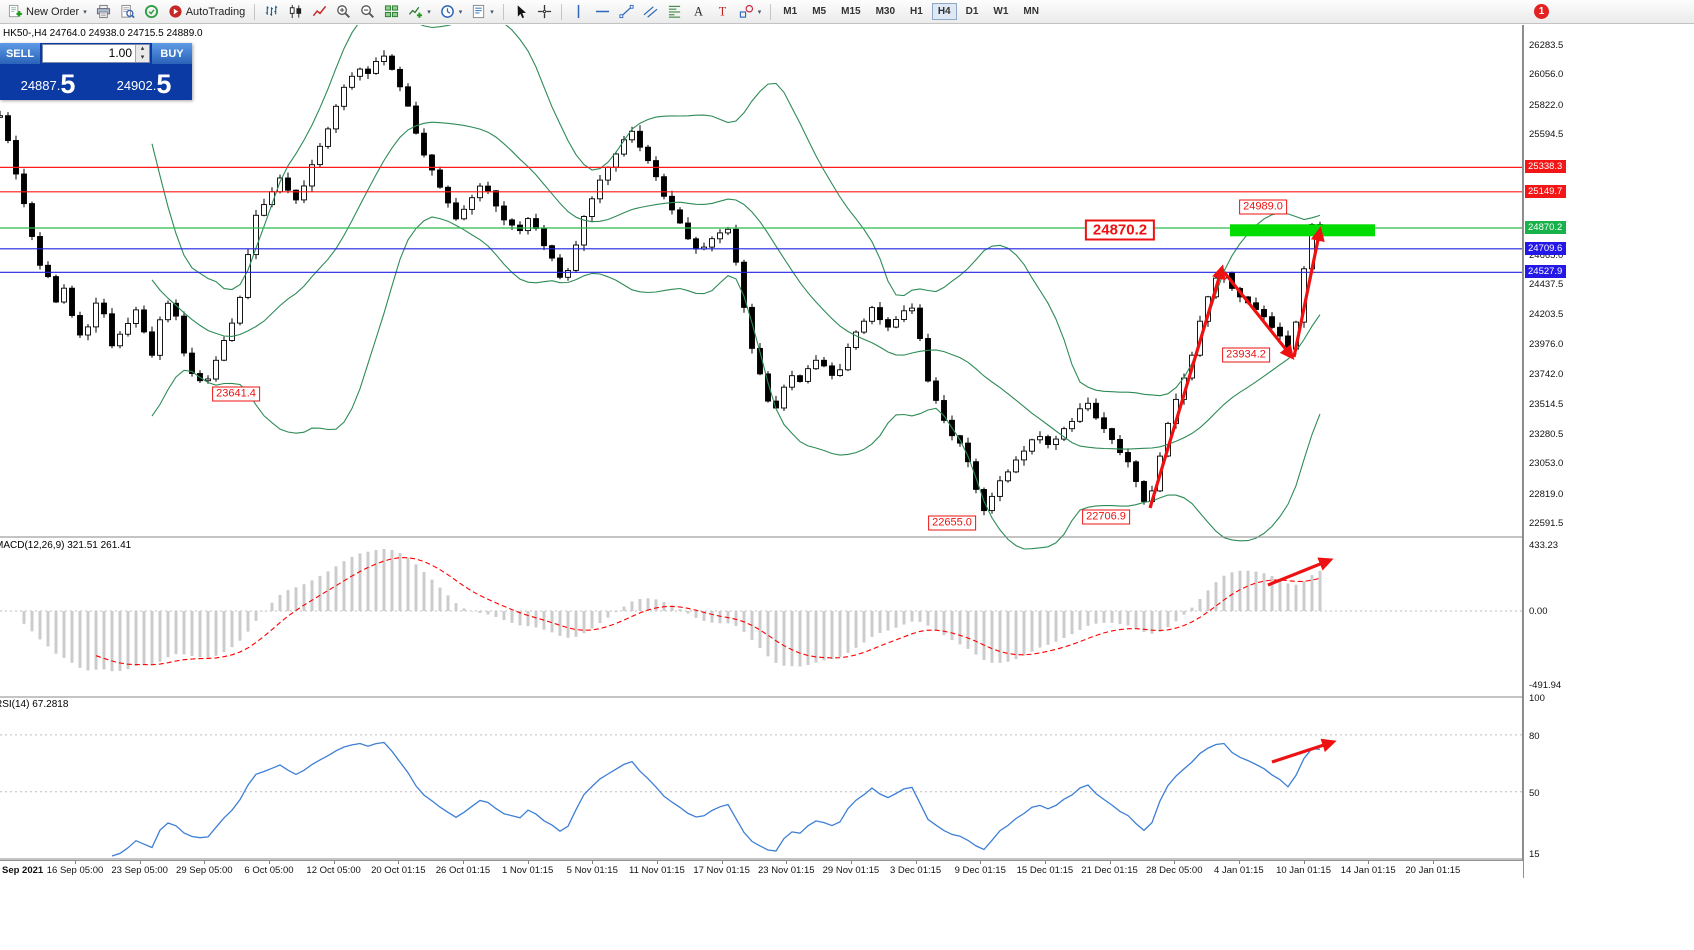  I want to click on price-annotation: 24870.2, so click(1120, 230).